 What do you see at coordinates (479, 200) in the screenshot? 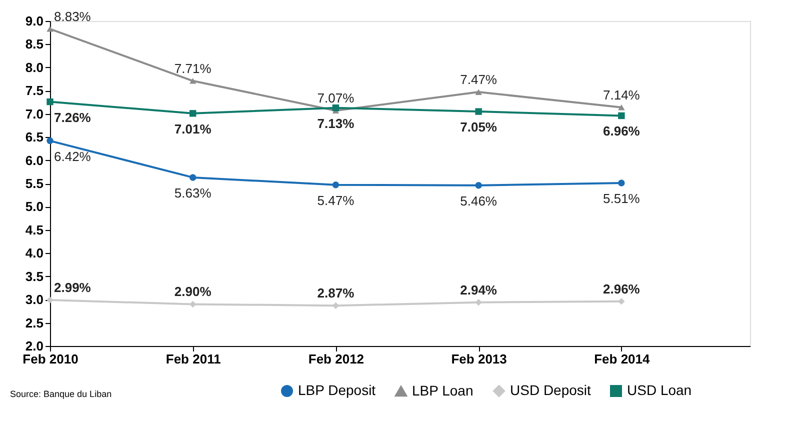
I see `data-label: 5.46%` at bounding box center [479, 200].